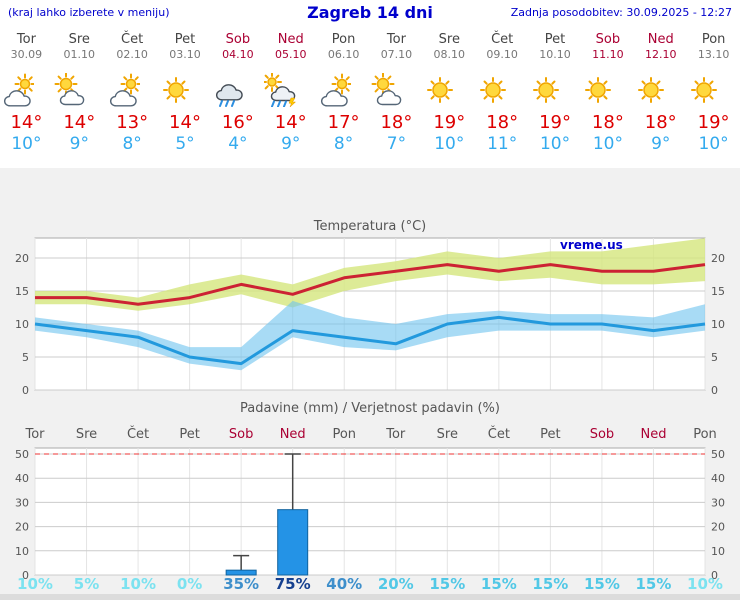  I want to click on weather-icon-mostly-cloudy, so click(124, 90).